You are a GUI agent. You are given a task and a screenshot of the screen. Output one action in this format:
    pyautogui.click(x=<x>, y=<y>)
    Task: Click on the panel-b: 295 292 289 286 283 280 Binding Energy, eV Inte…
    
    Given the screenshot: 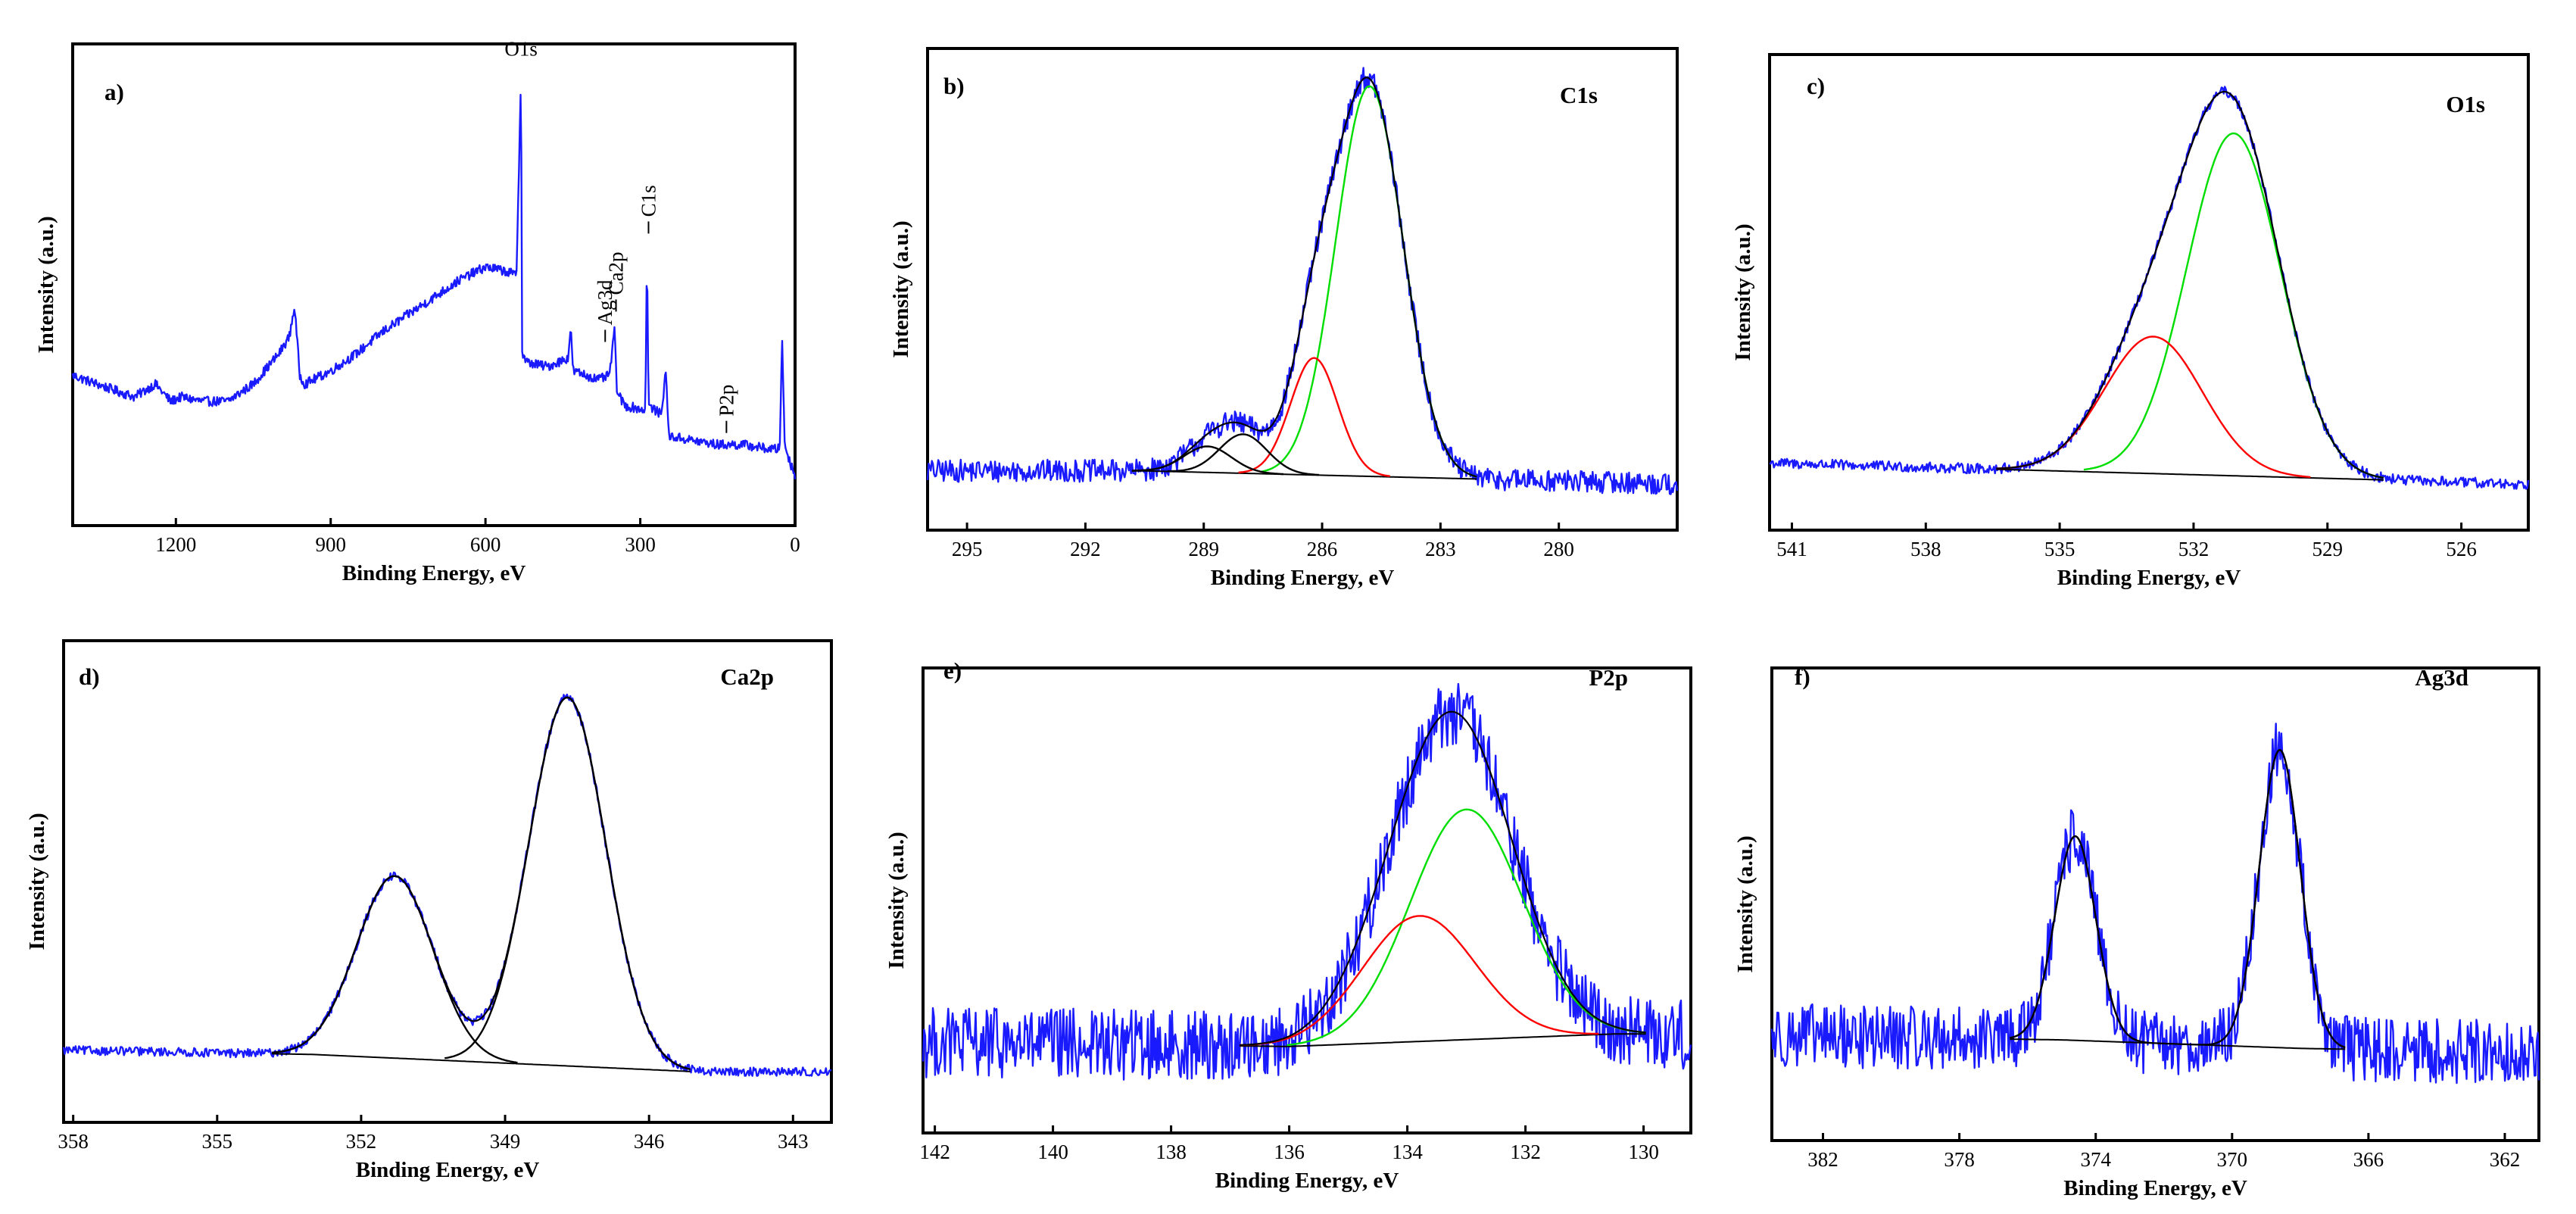 What is the action you would take?
    pyautogui.click(x=1284, y=318)
    